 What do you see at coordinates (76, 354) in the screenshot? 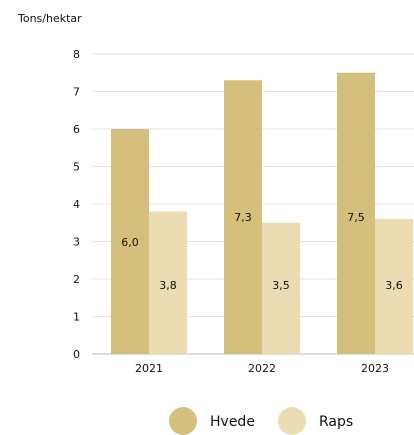
I see `y-tick-label: 0` at bounding box center [76, 354].